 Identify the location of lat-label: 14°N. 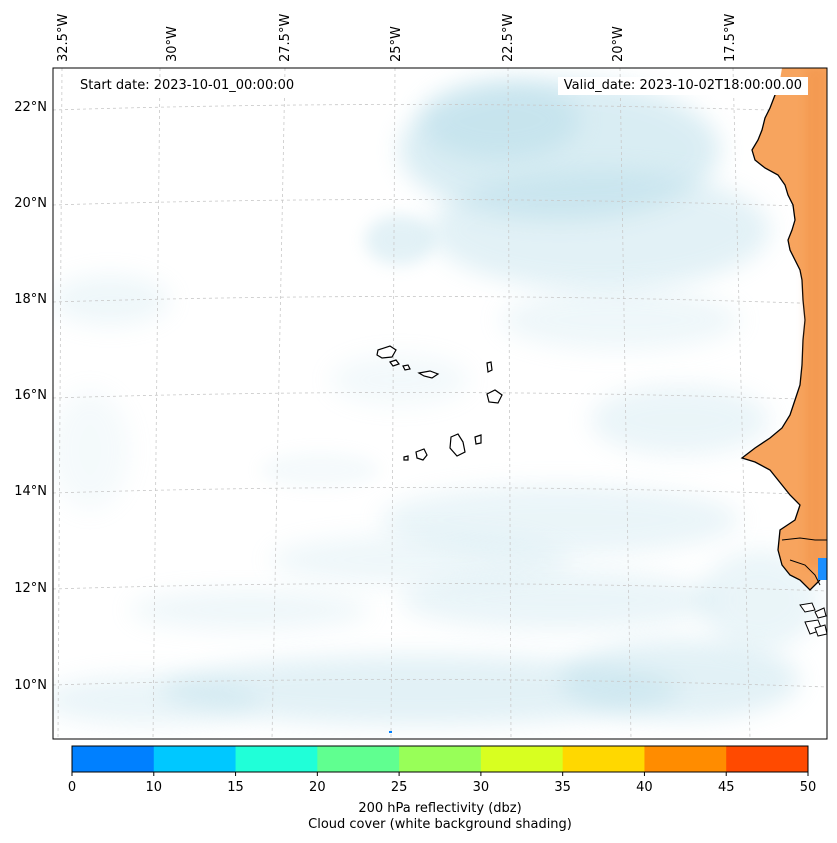
(30, 491).